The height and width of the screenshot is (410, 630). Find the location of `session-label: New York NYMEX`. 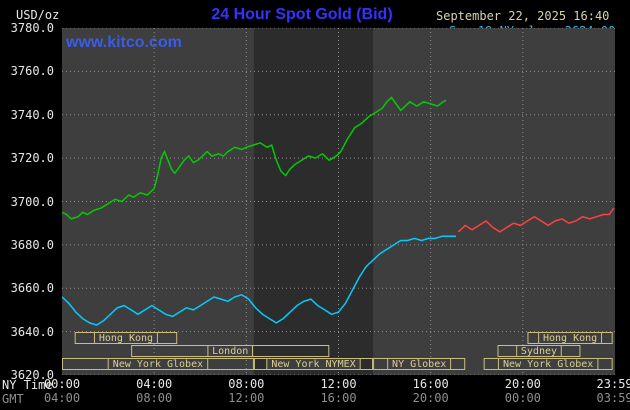

session-label: New York NYMEX is located at coordinates (313, 364).